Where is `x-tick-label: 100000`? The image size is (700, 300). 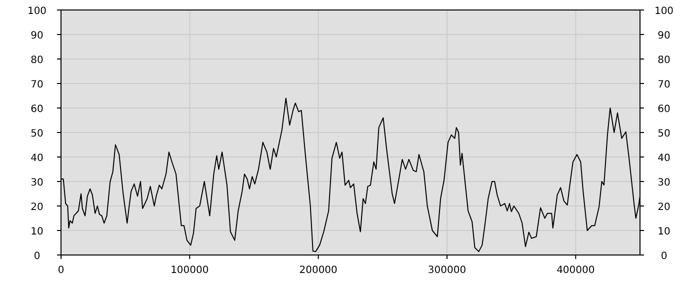 x-tick-label: 100000 is located at coordinates (189, 270).